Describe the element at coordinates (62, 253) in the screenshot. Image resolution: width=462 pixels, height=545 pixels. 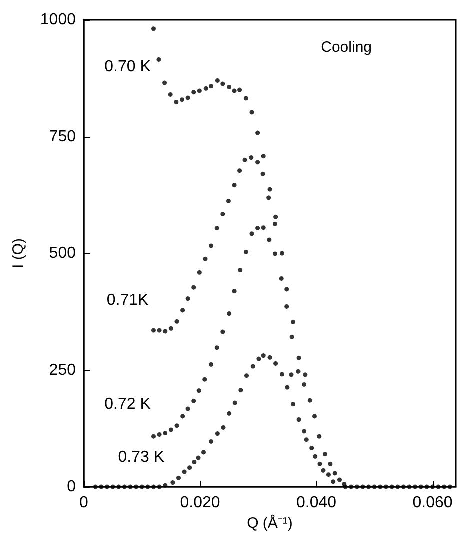
I see `y-tick-label: 500` at that location.